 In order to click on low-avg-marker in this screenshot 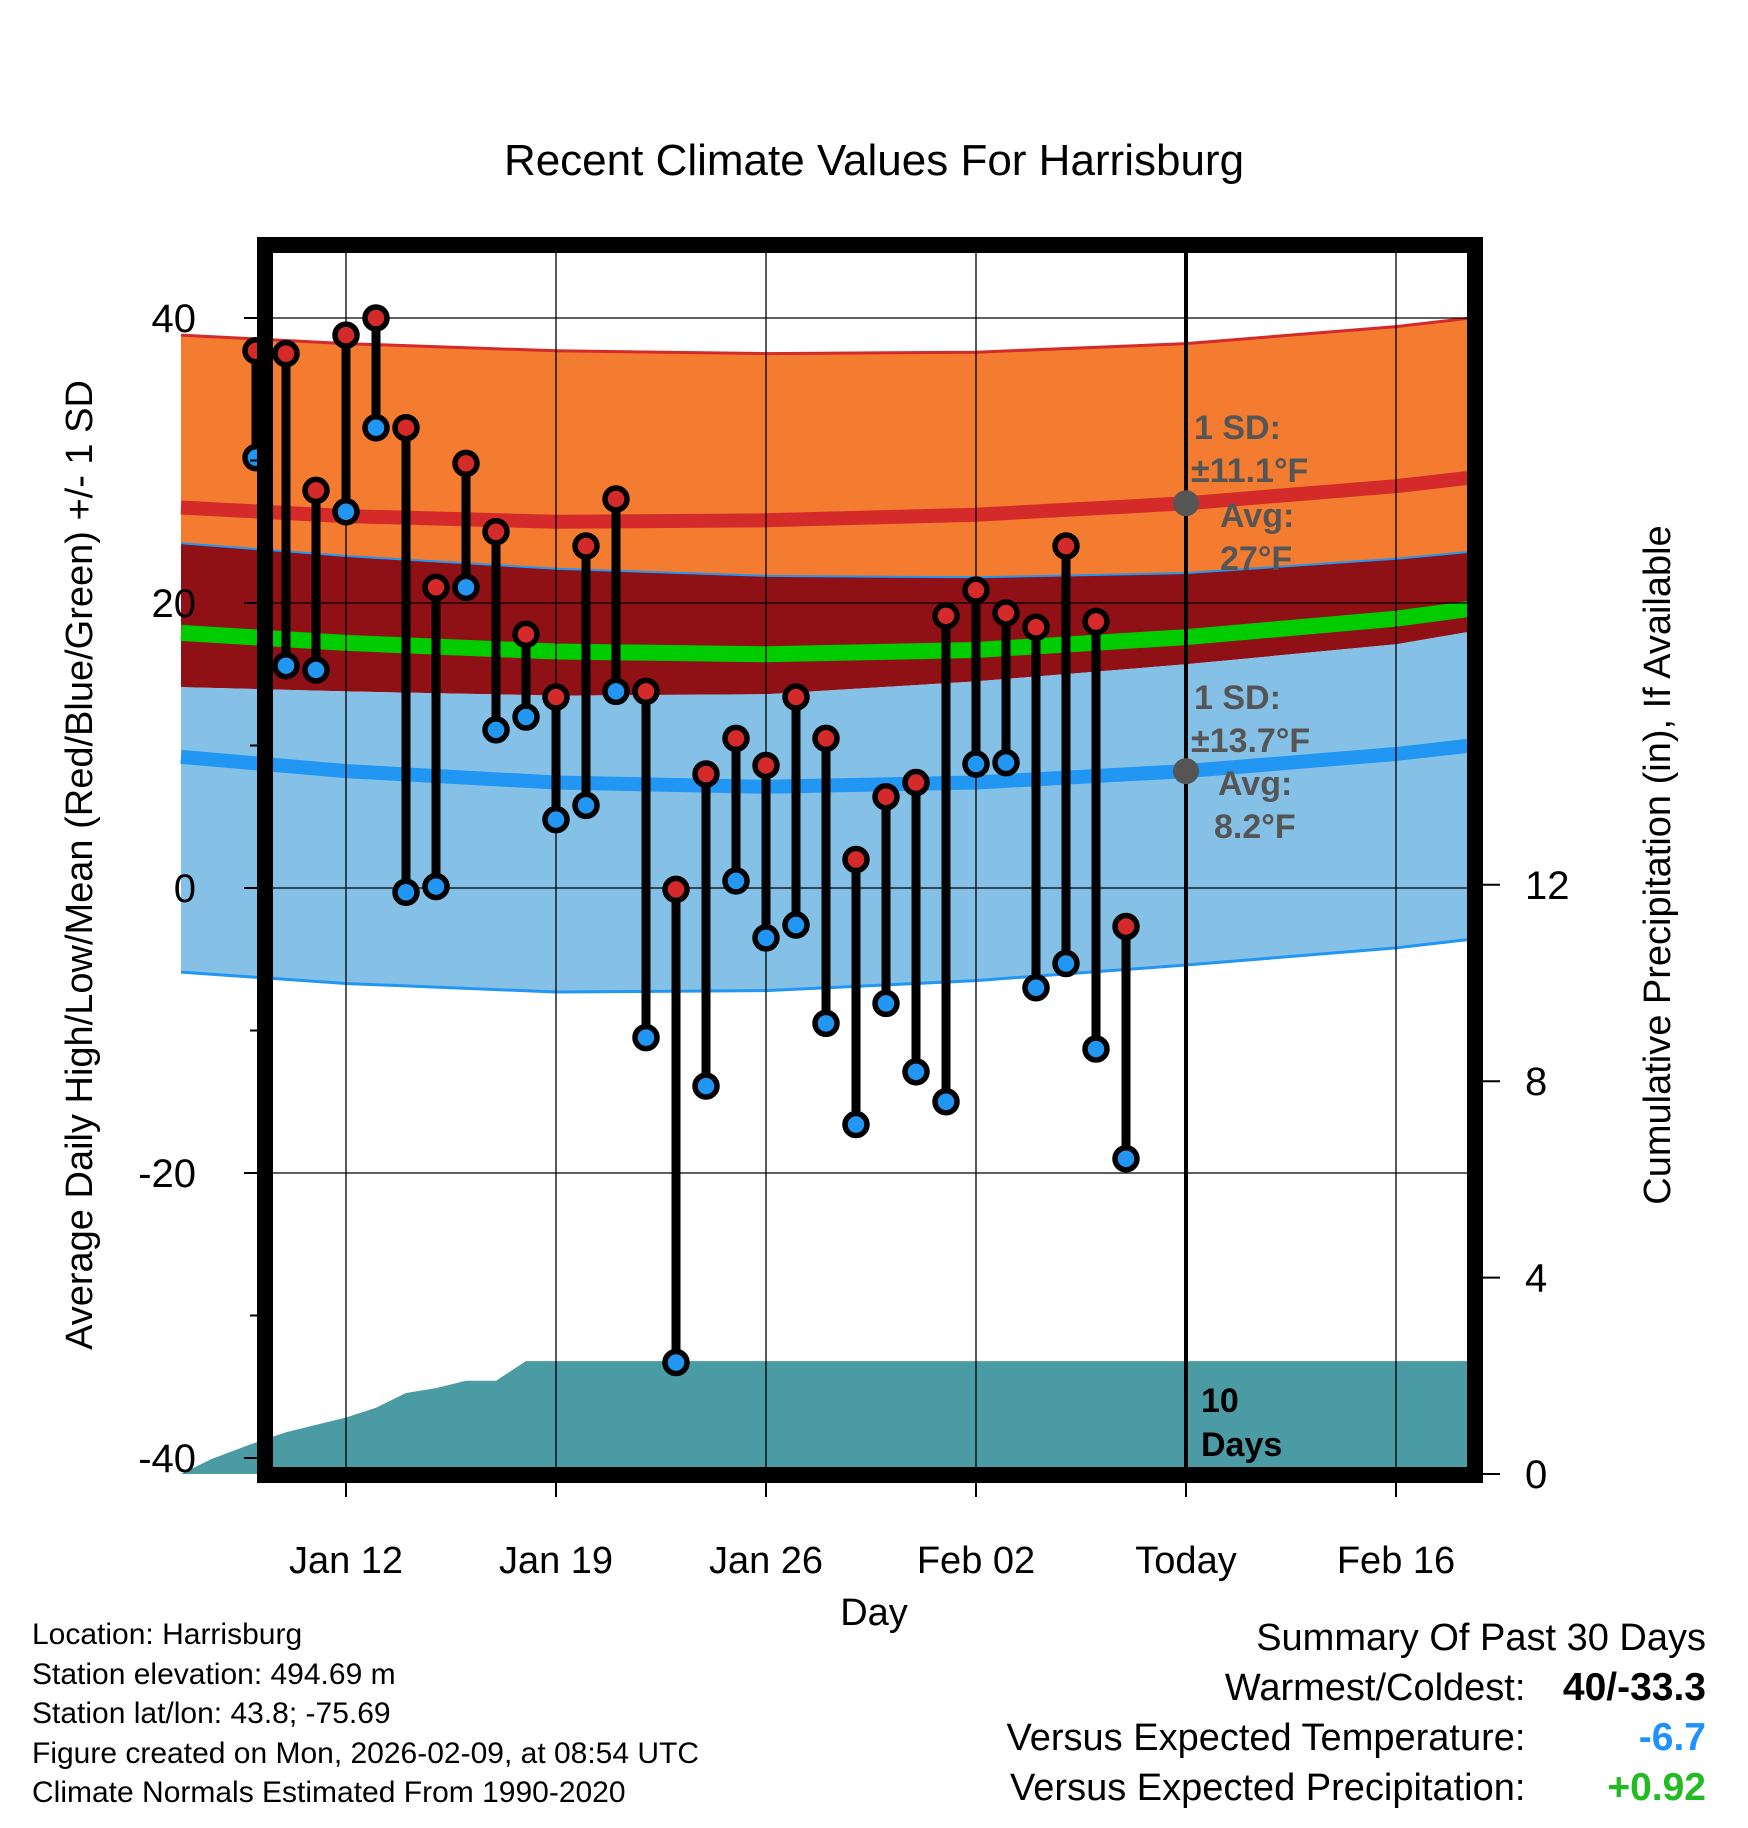, I will do `click(1186, 771)`.